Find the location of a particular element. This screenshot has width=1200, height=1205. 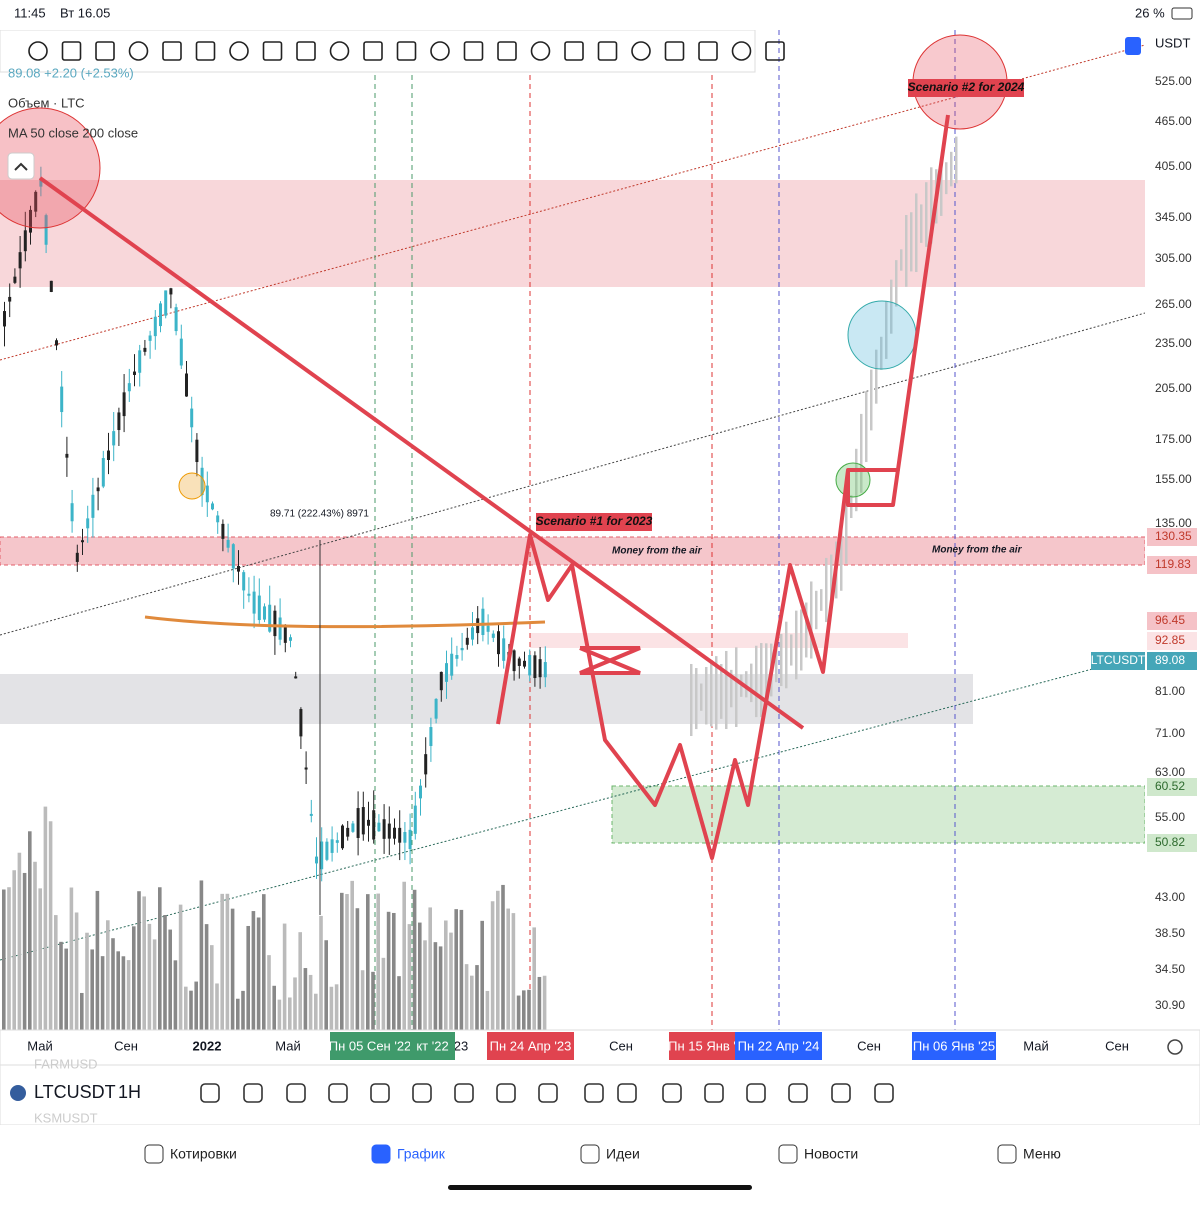

annotation: Scenario #1 for 2023 is located at coordinates (594, 521).